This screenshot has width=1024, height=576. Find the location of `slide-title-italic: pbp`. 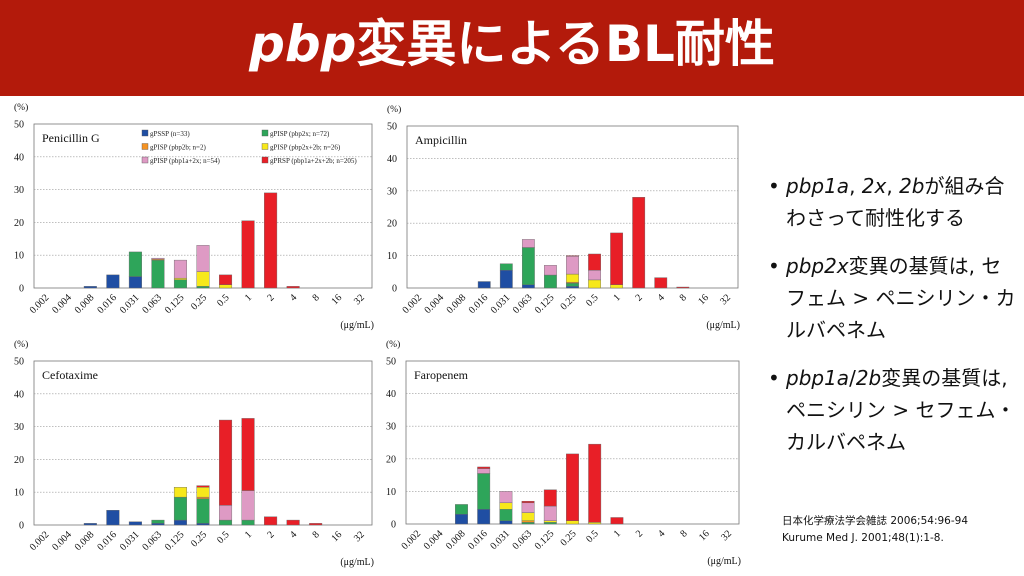

slide-title-italic: pbp is located at coordinates (303, 44).